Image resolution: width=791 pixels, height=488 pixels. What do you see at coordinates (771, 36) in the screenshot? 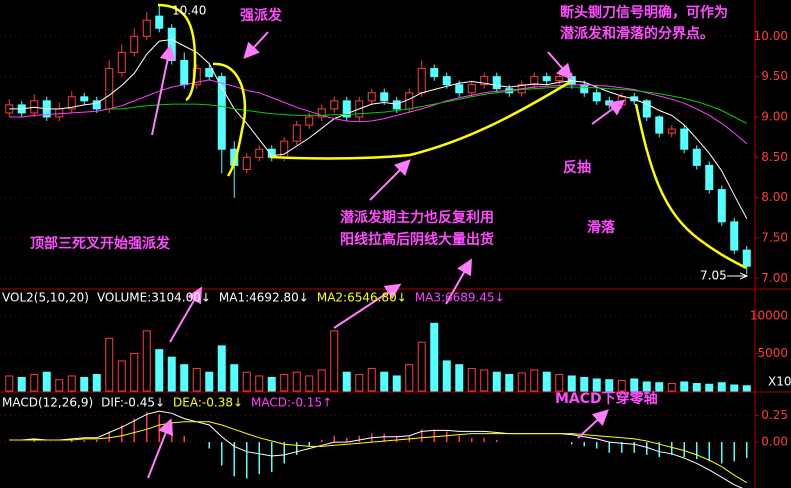
I see `y-tick-label: 10.00` at bounding box center [771, 36].